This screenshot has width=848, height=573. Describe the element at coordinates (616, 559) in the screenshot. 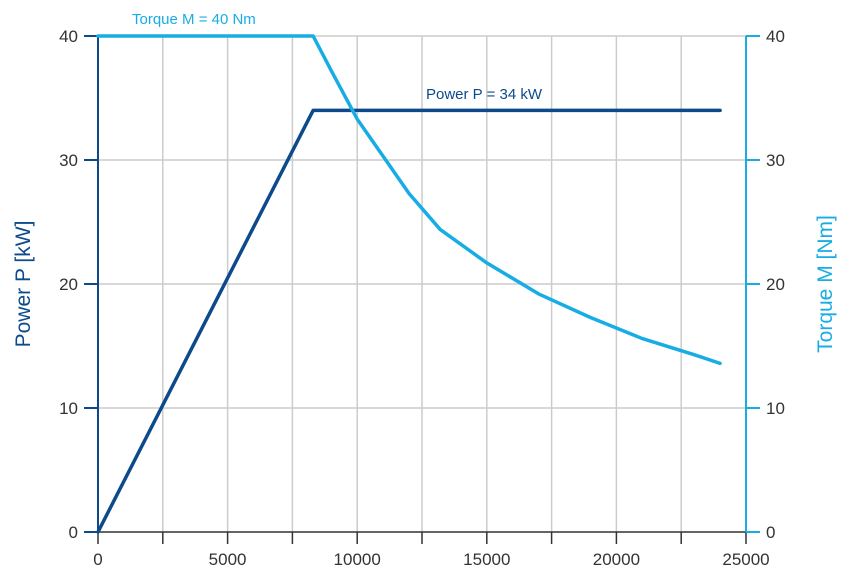

I see `x-tick-label: 20000` at that location.